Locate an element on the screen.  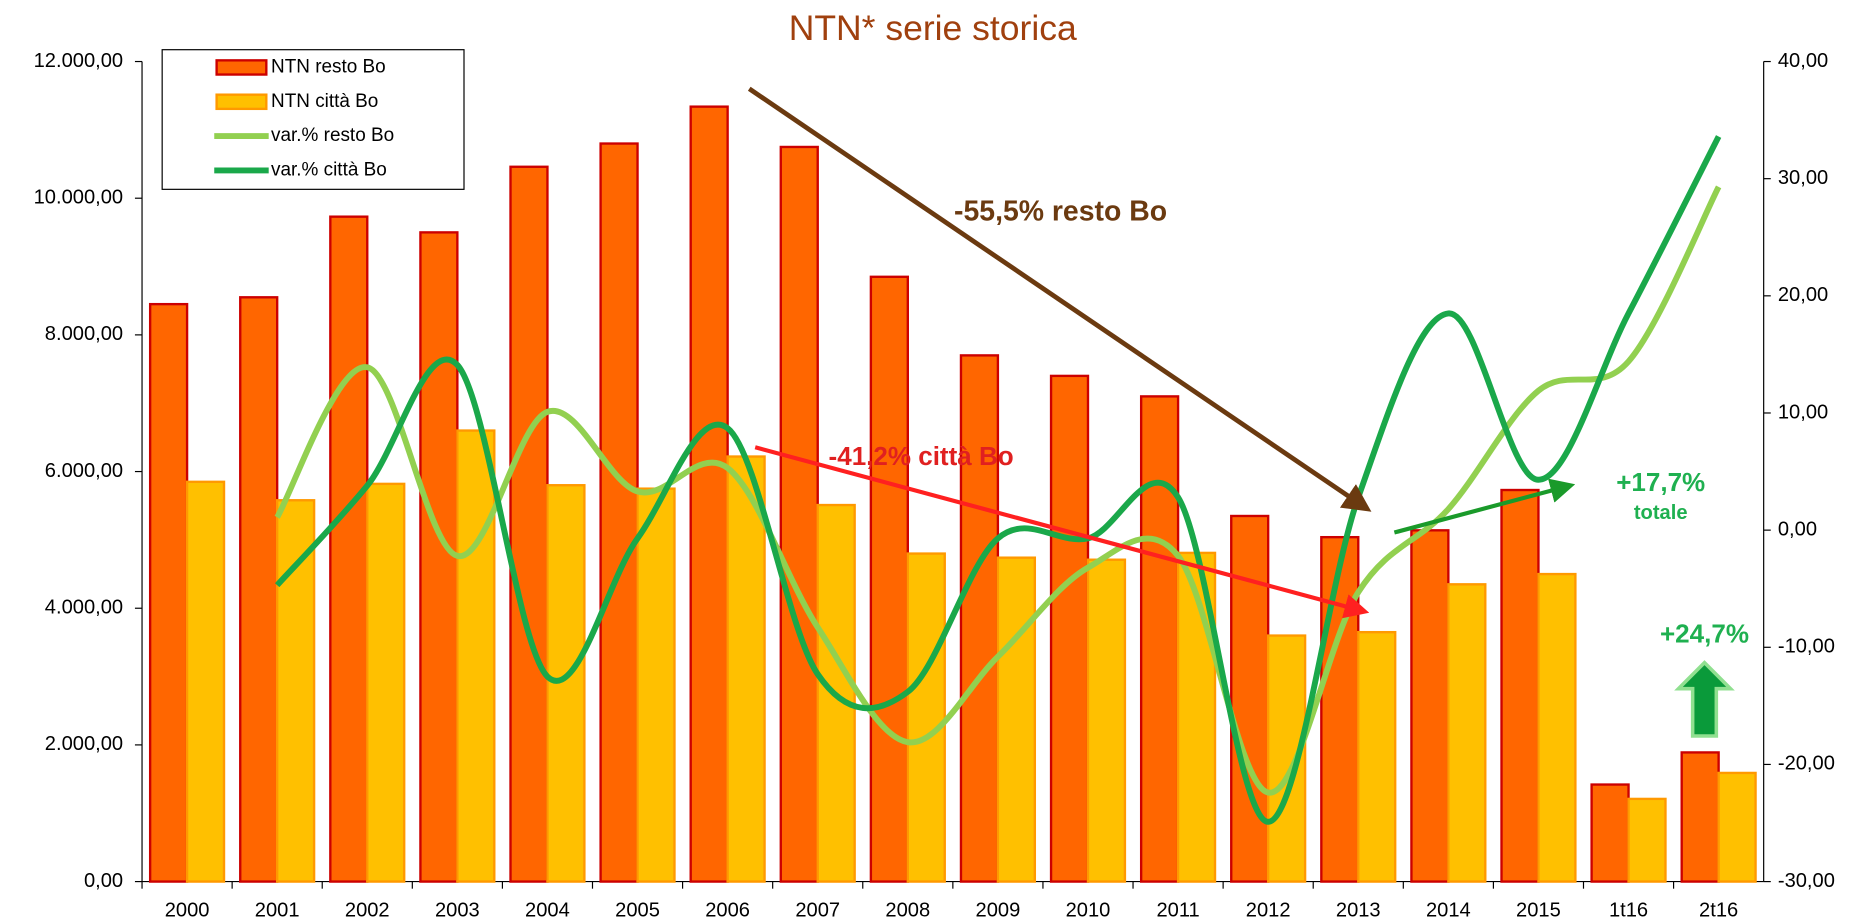
x-tick-label: 2014 is located at coordinates (1448, 910).